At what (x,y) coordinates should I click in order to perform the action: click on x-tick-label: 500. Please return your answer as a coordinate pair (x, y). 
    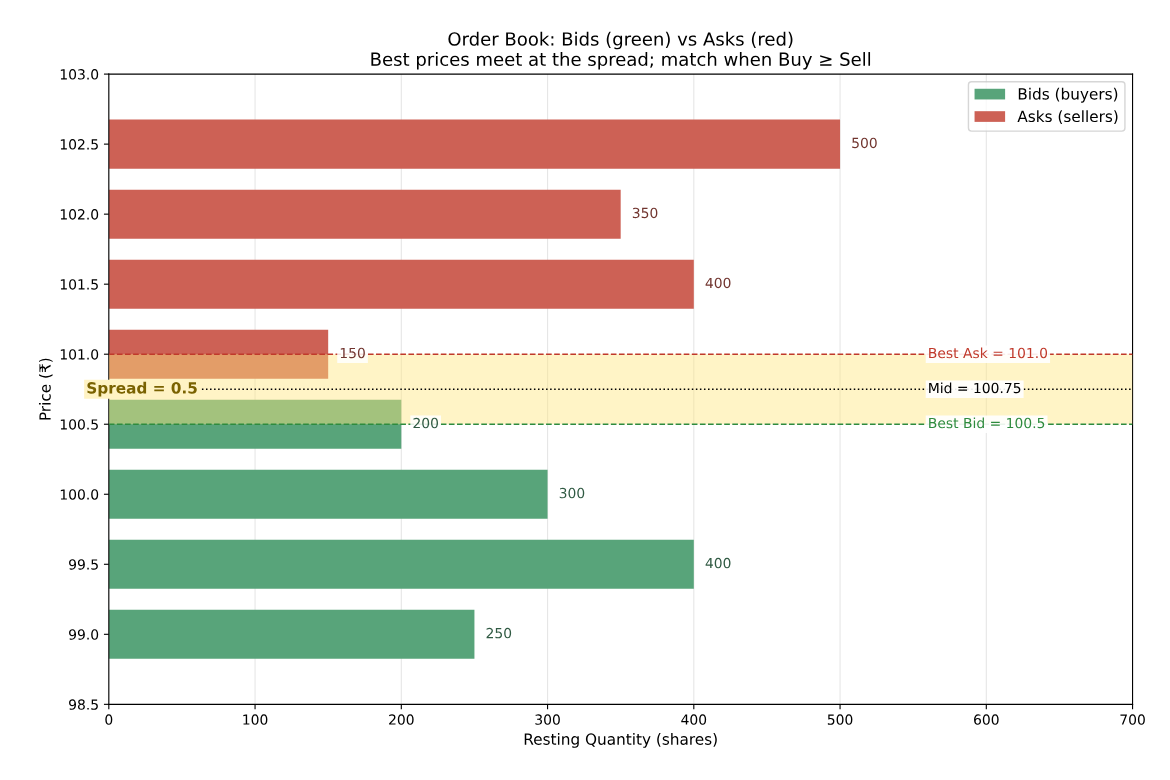
    Looking at the image, I should click on (840, 719).